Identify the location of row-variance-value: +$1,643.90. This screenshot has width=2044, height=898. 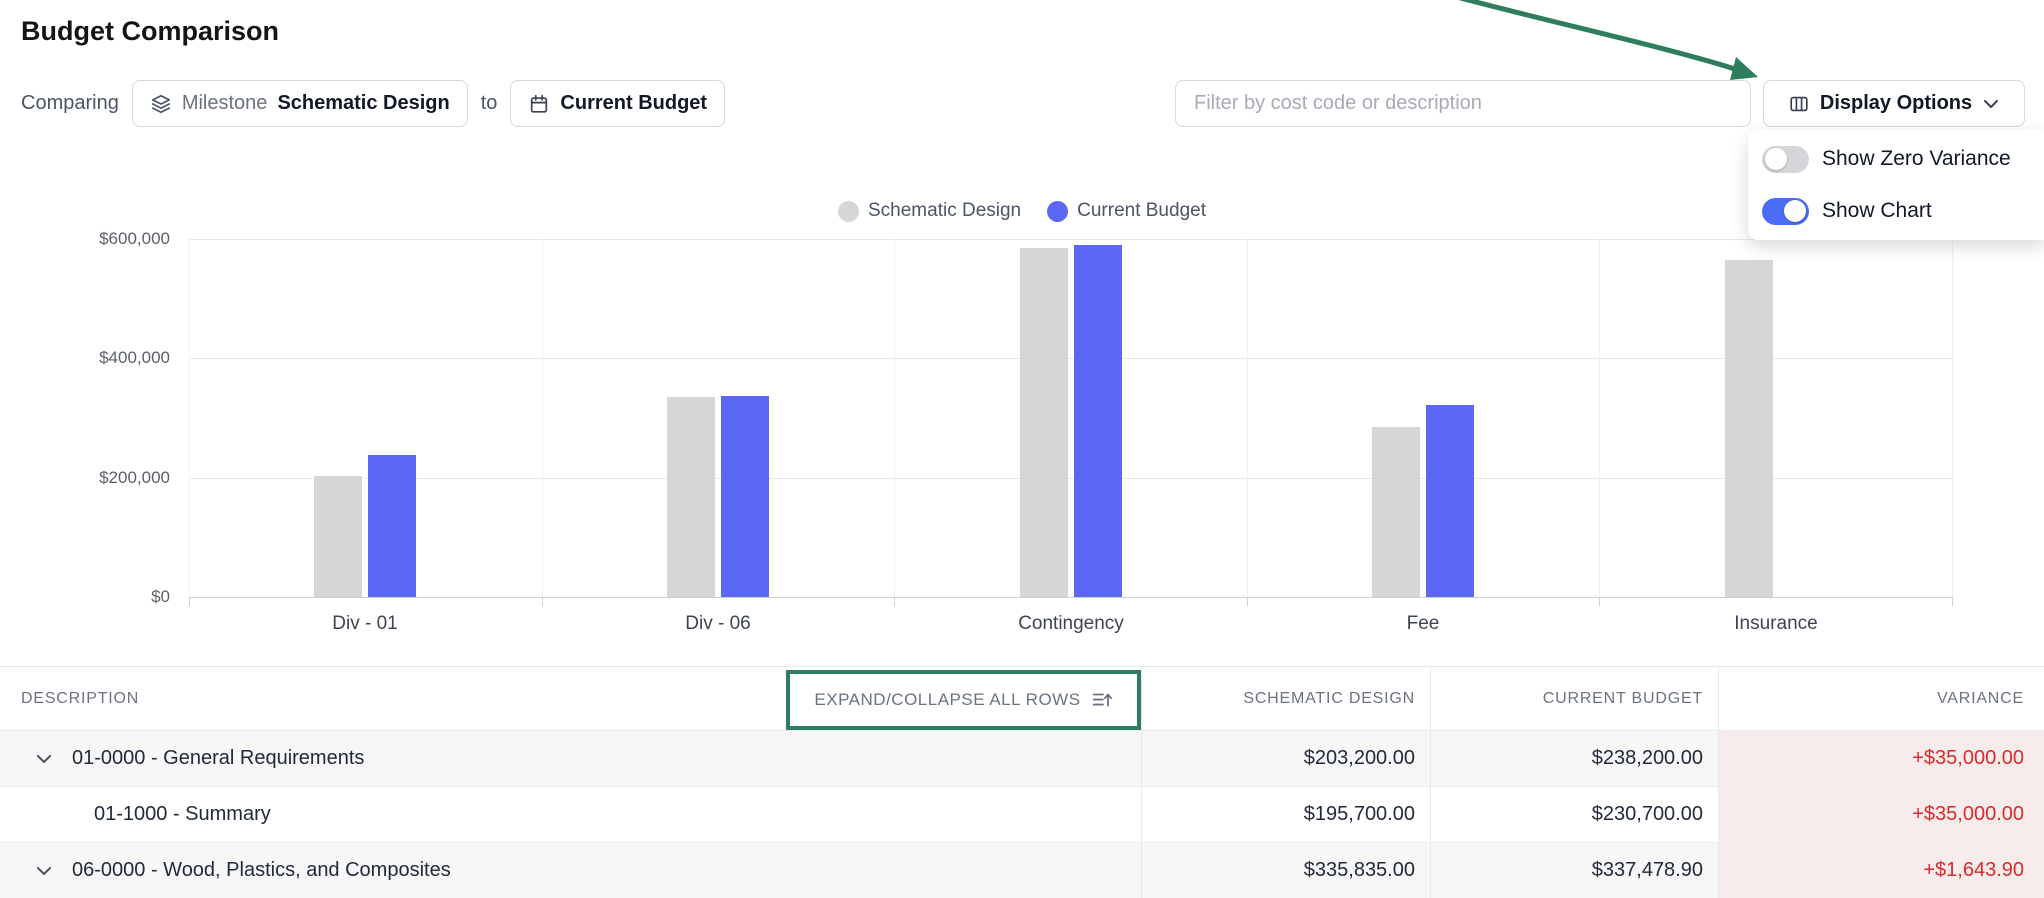
(1881, 870).